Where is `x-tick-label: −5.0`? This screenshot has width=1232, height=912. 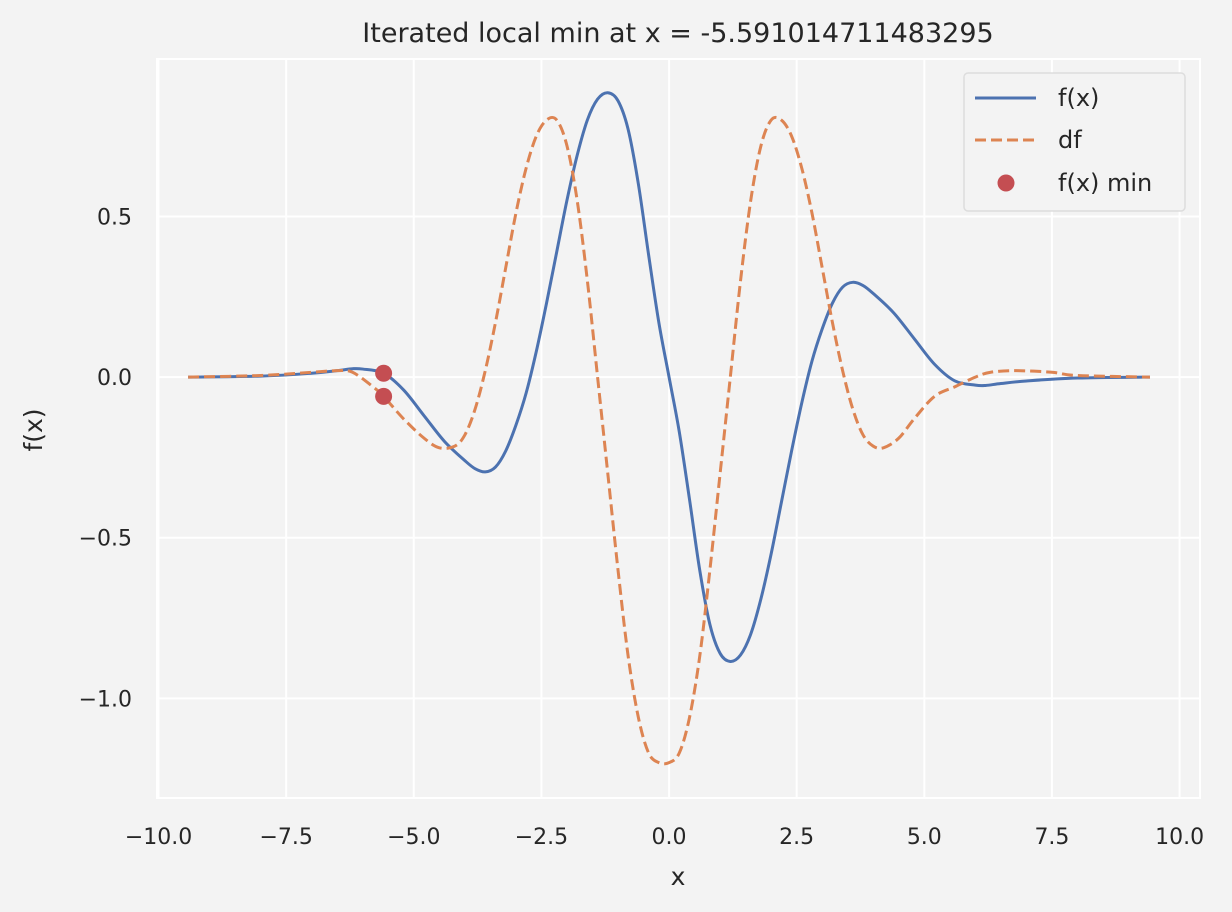
x-tick-label: −5.0 is located at coordinates (413, 837).